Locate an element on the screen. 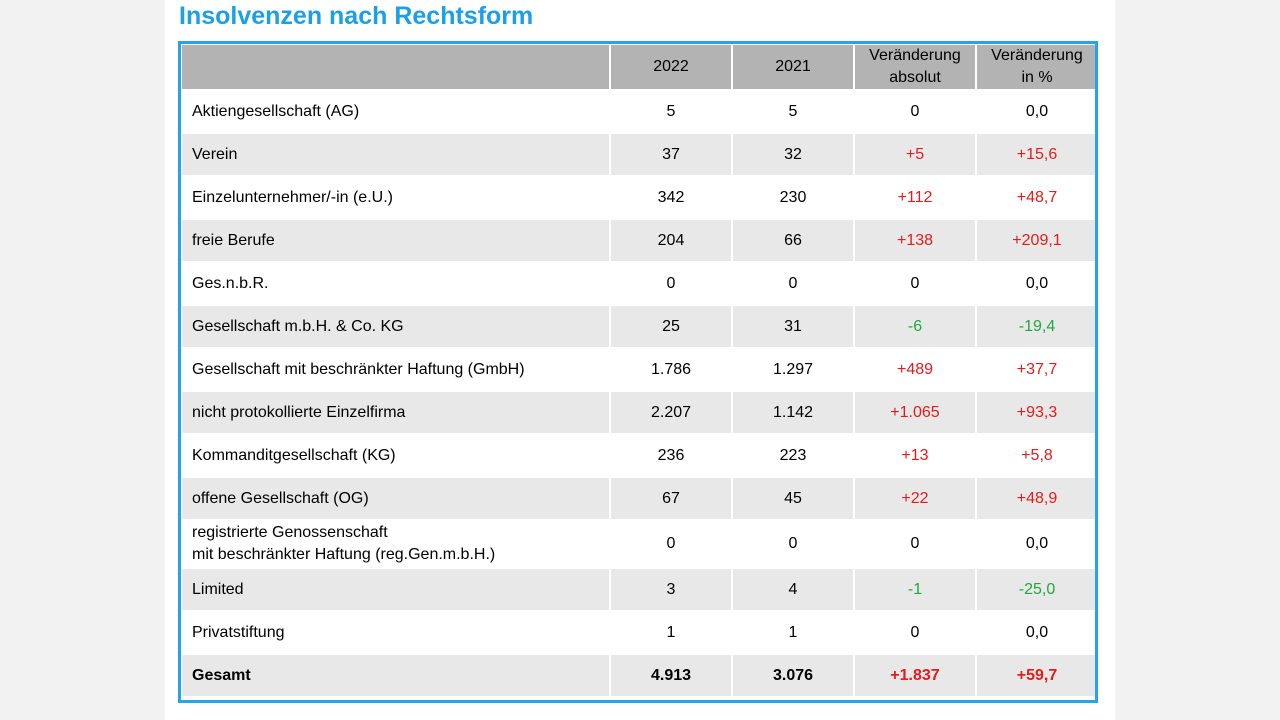 This screenshot has width=1280, height=720. cell-2022: 1 is located at coordinates (671, 632).